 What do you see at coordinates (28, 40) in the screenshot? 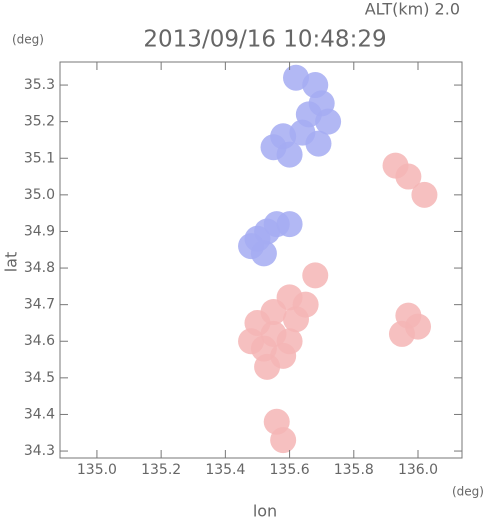
I see `y-unit: (deg)` at bounding box center [28, 40].